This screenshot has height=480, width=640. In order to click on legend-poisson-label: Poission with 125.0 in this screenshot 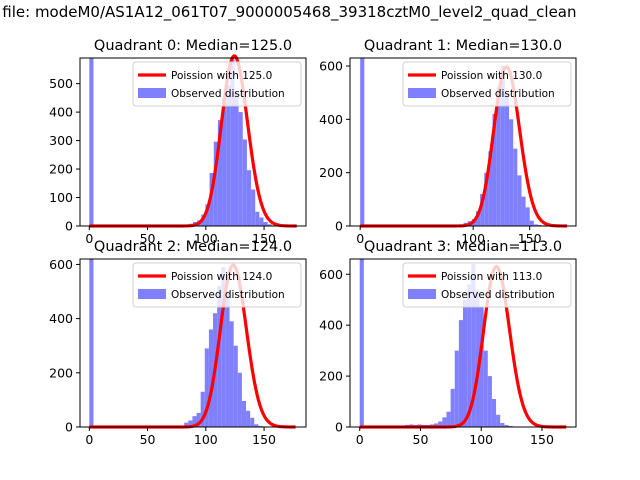, I will do `click(221, 76)`.